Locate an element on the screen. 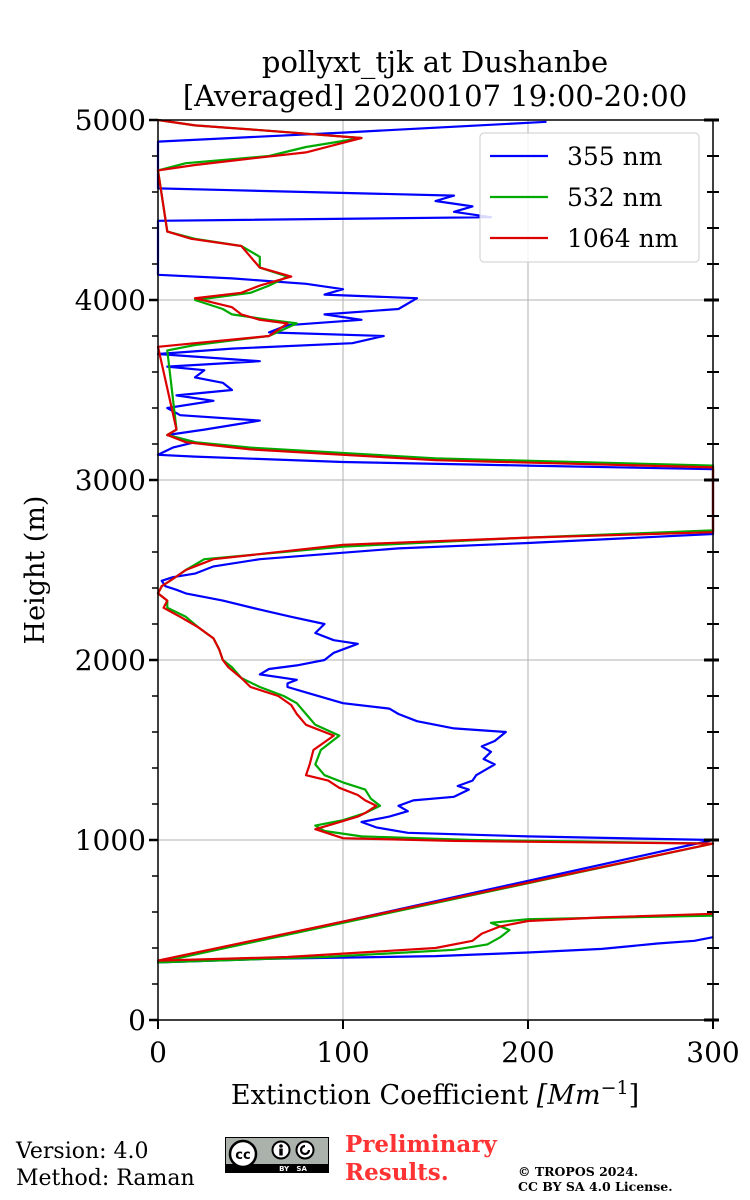  x-tick-label: 100 is located at coordinates (342, 1052).